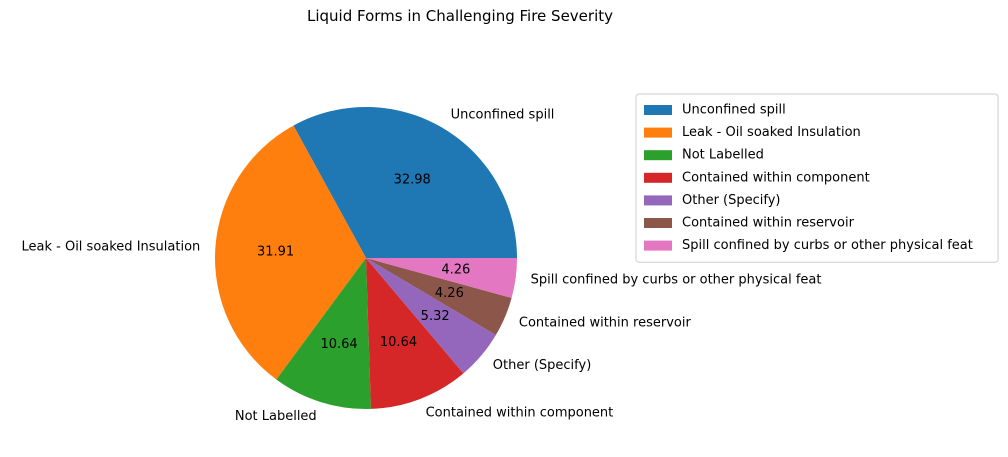 This screenshot has width=1008, height=457. What do you see at coordinates (276, 416) in the screenshot?
I see `slice-label-not-labelled: Not Labelled` at bounding box center [276, 416].